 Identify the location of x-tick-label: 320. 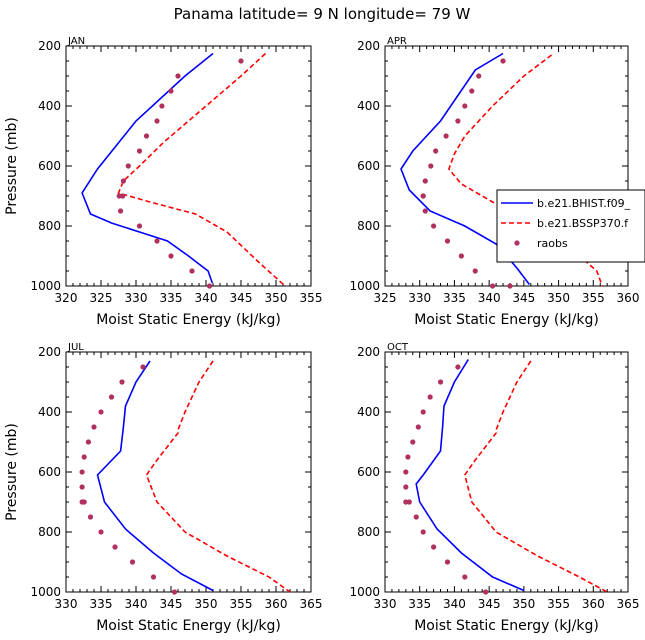
(66, 298).